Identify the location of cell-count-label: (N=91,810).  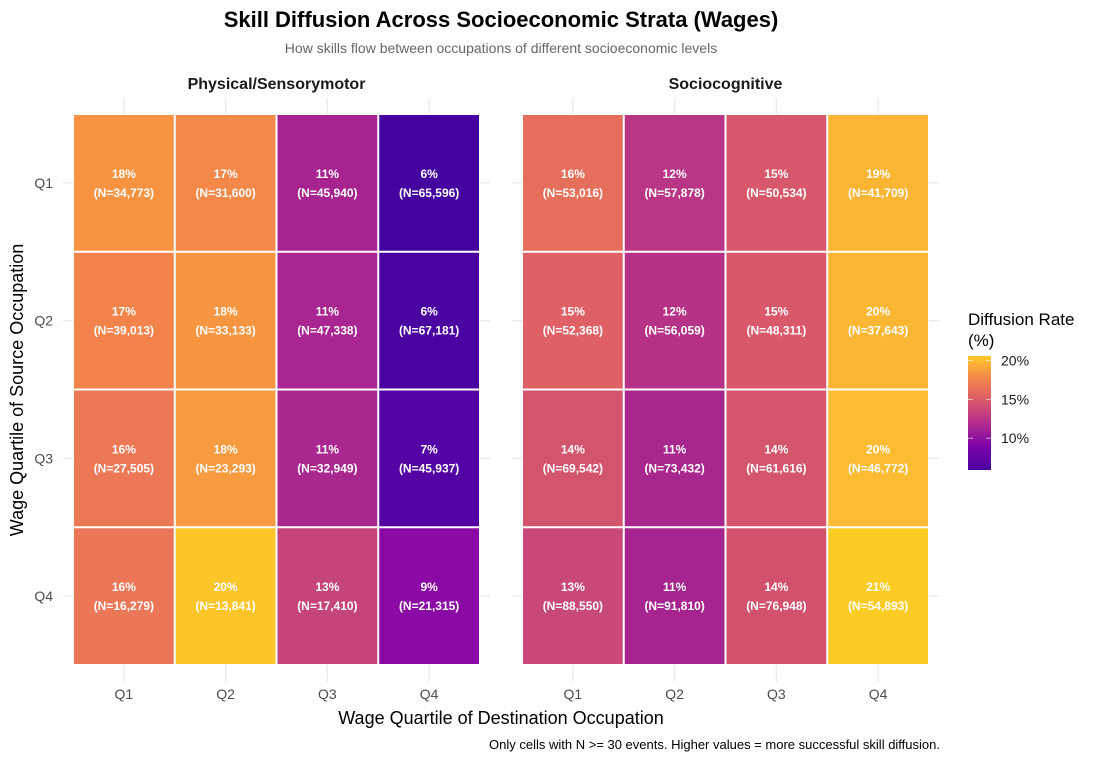
(674, 606).